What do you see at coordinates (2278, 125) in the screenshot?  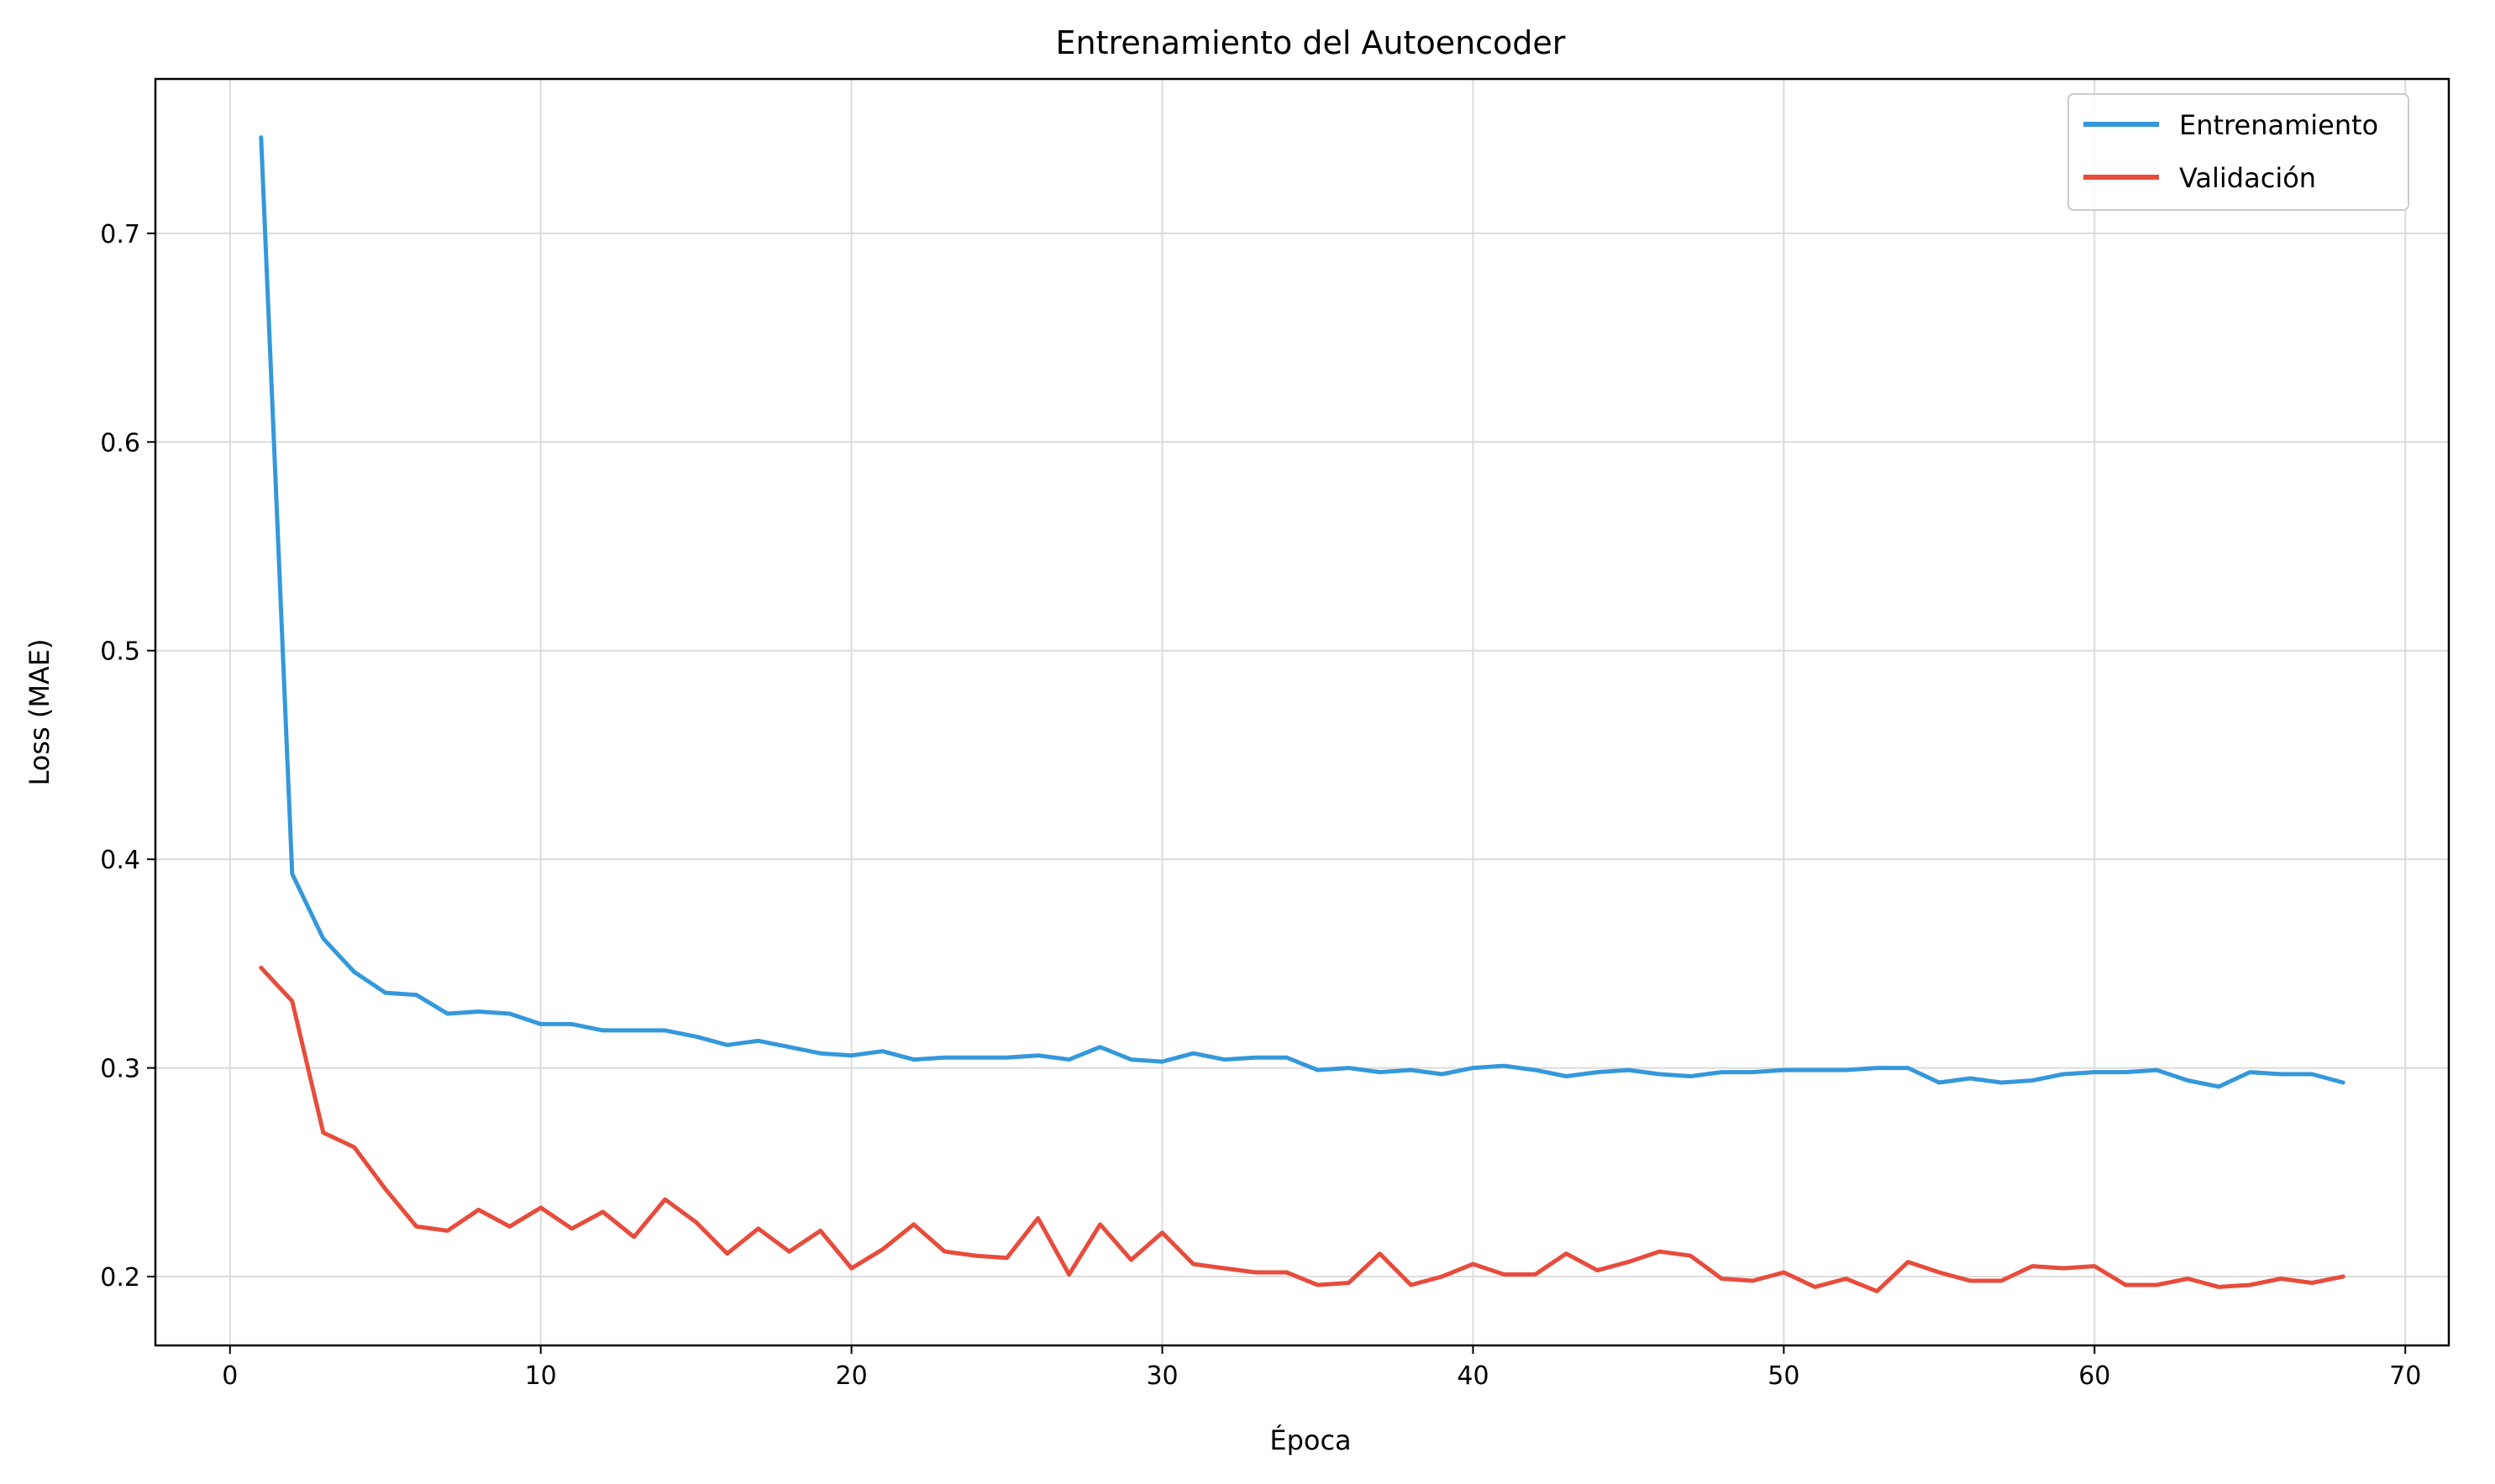 I see `legend-label-entrenamiento: Entrenamiento` at bounding box center [2278, 125].